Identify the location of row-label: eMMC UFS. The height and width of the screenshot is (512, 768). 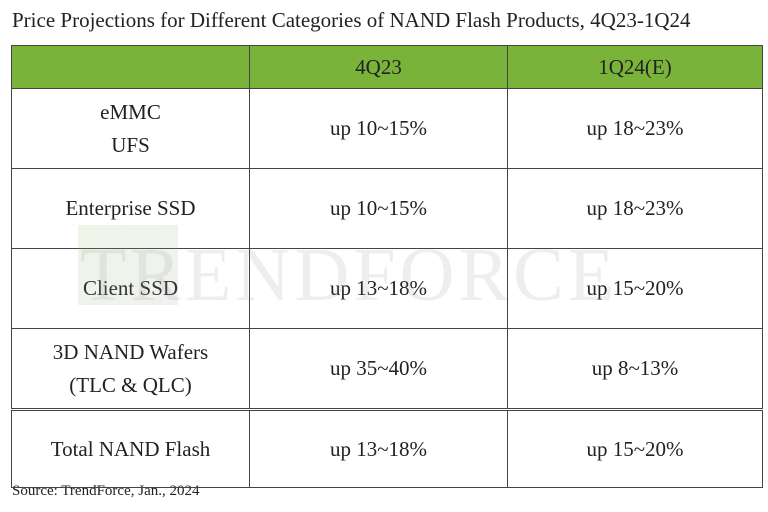
(130, 128).